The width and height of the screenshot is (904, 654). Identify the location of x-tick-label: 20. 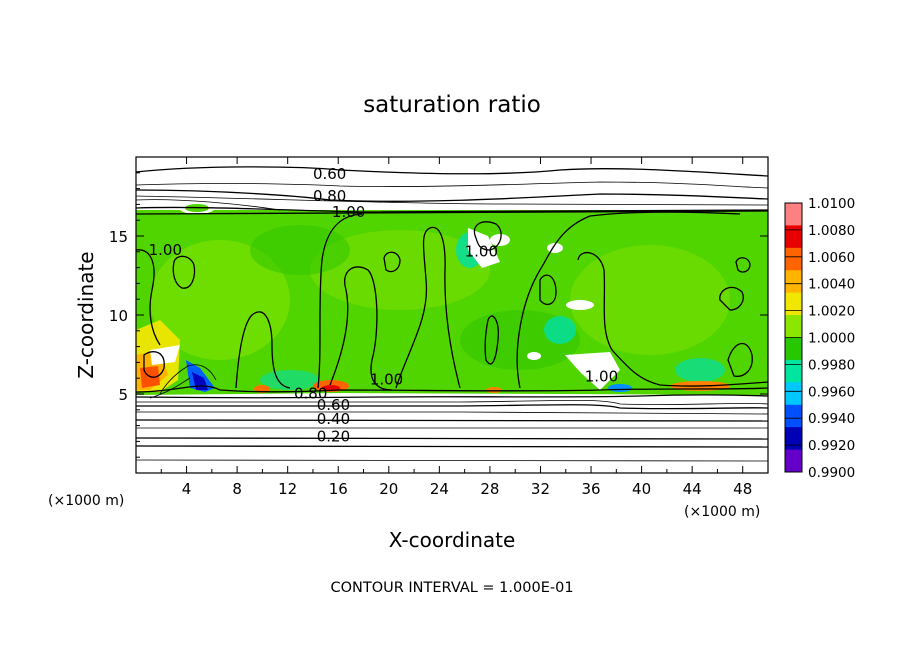
(388, 489).